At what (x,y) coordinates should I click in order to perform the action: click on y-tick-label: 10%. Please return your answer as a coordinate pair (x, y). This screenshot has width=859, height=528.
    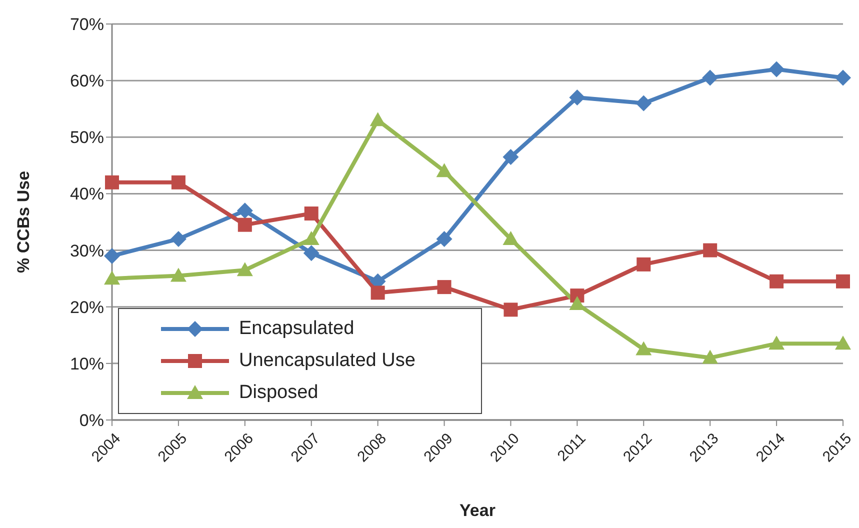
    Looking at the image, I should click on (87, 364).